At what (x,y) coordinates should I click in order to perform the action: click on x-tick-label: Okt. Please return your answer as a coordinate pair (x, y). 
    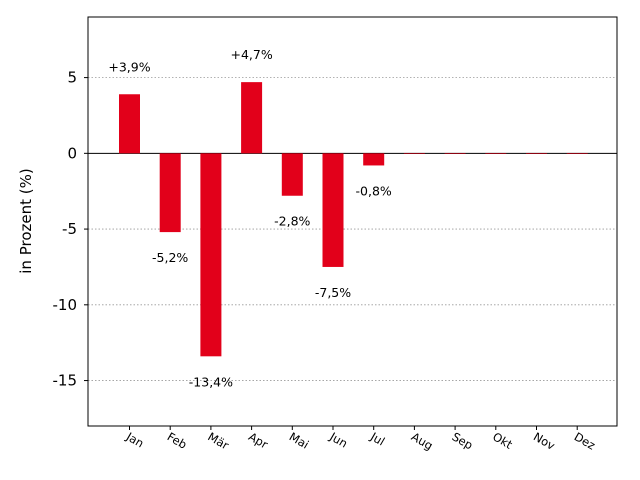
    Looking at the image, I should click on (502, 440).